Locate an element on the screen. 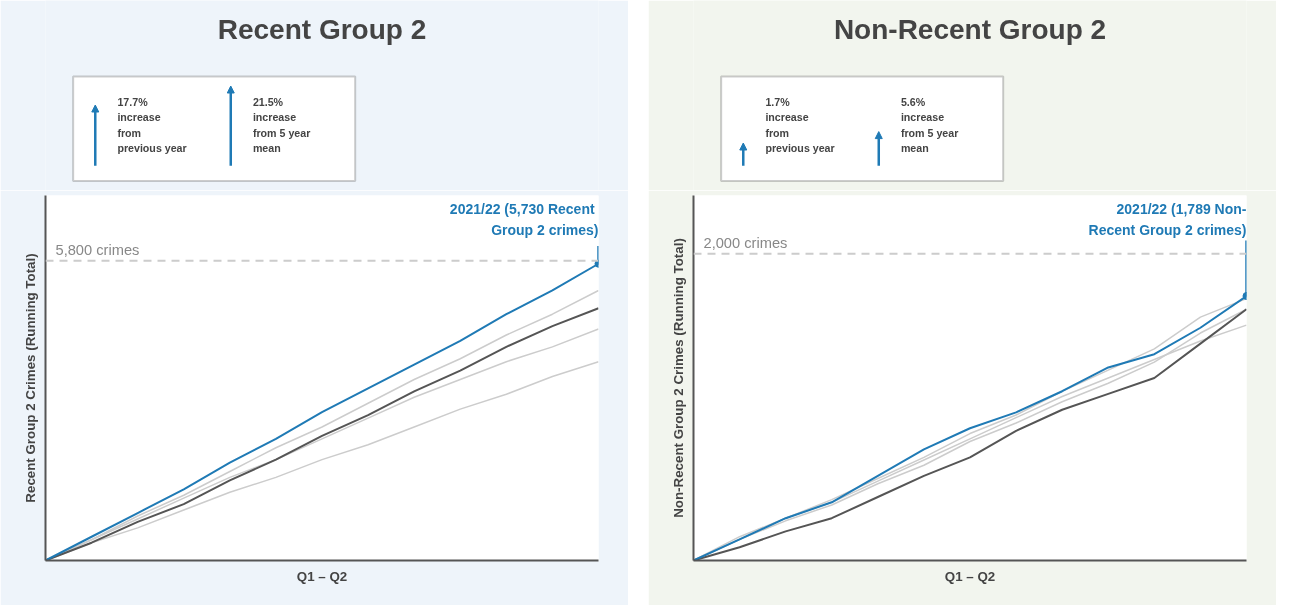 This screenshot has height=615, width=1293. text: 5.6% increase from 5 year mean is located at coordinates (929, 125).